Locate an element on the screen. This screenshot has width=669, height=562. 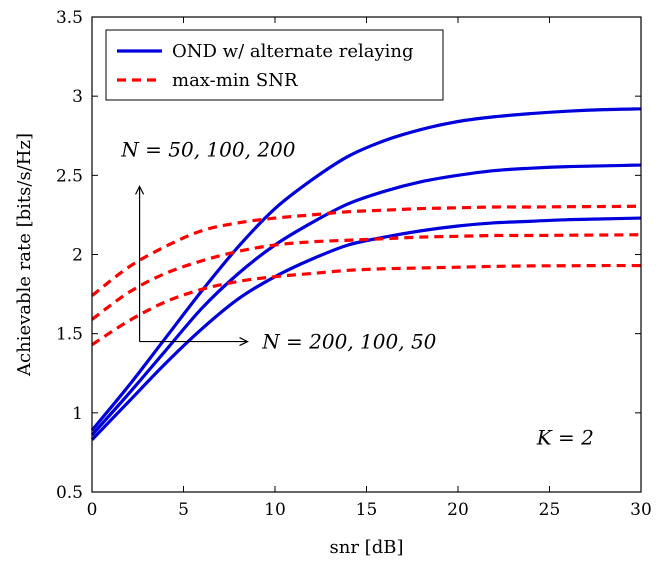
legend: OND w/ alternate relaying max-min SNR is located at coordinates (274, 65).